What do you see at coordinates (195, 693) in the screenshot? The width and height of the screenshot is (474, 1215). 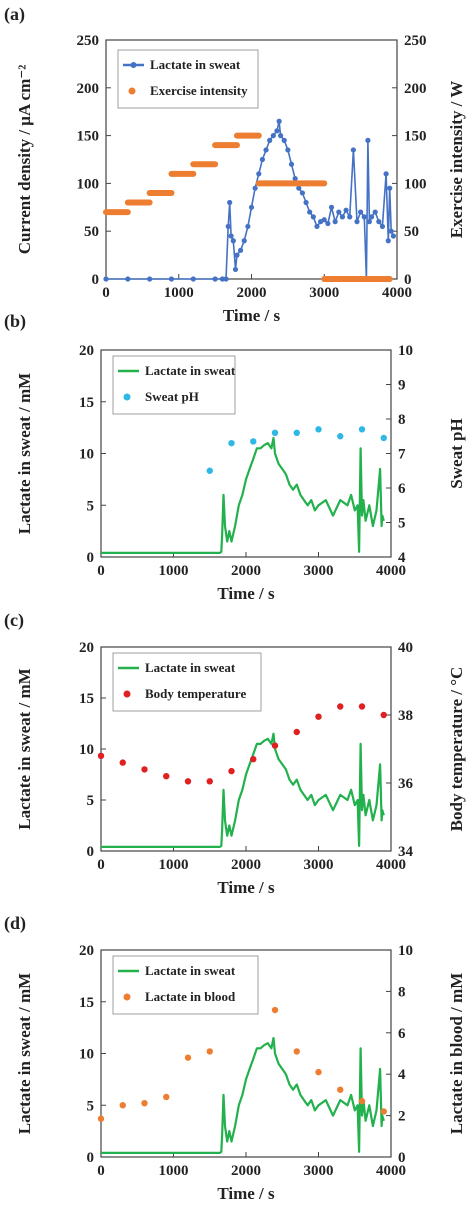 I see `legend-label: Body temperature` at bounding box center [195, 693].